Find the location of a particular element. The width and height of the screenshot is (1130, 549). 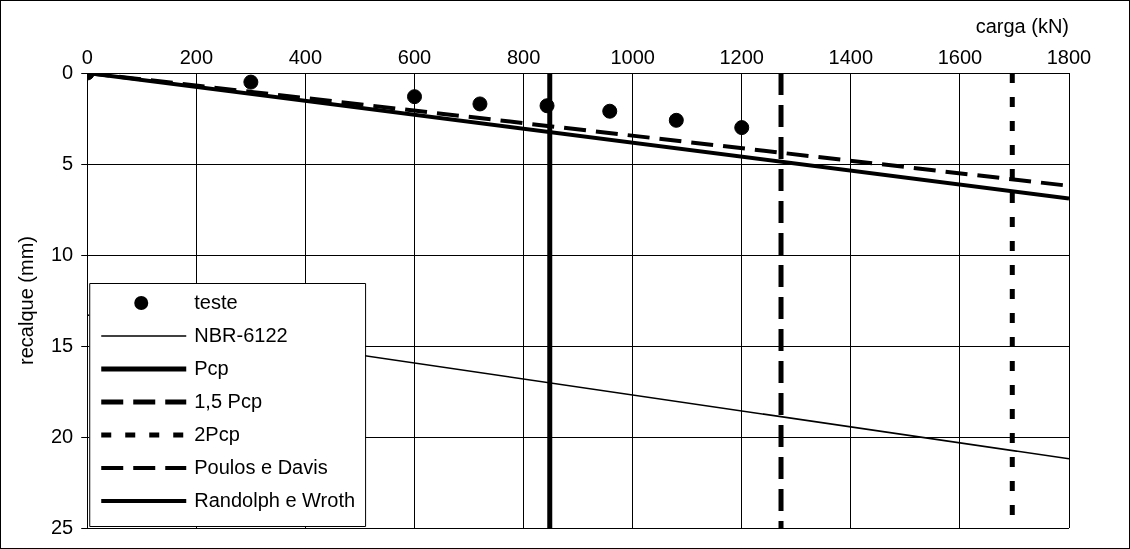

x-tick-label: 1000 is located at coordinates (632, 56).